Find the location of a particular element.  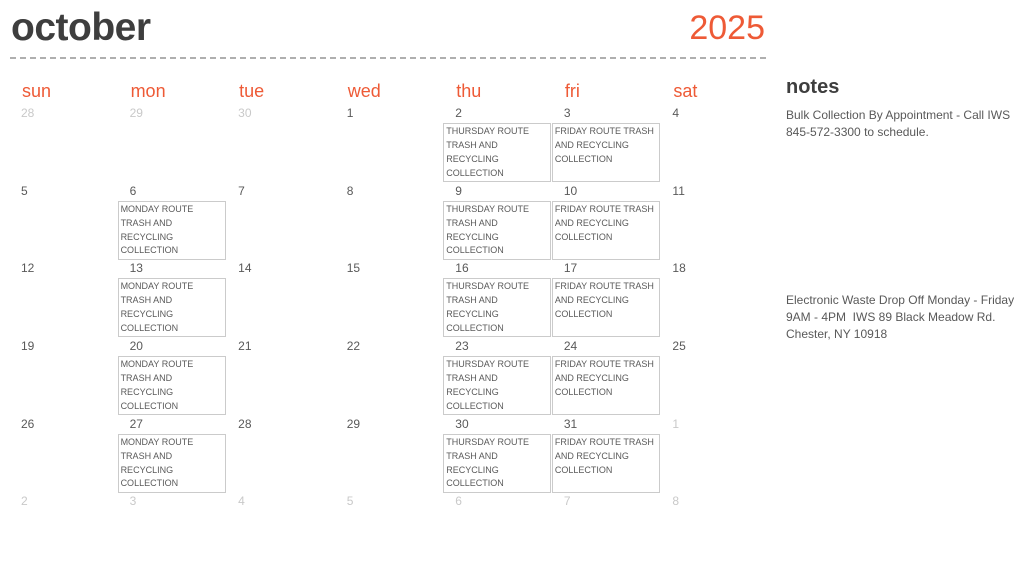

date-number: 22 is located at coordinates (353, 346).